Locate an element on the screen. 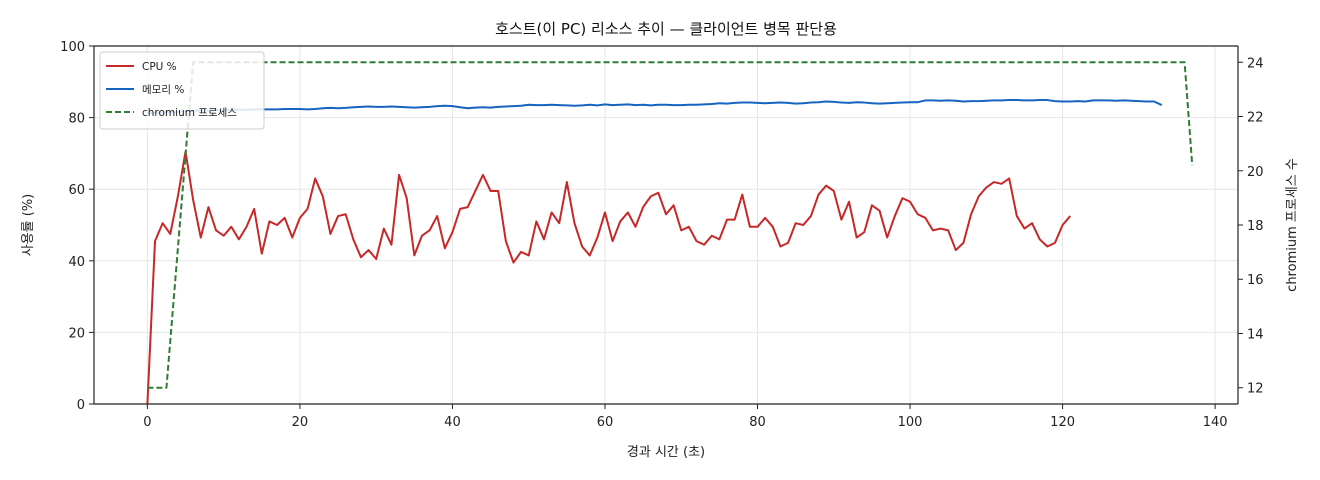 The height and width of the screenshot is (480, 1320). x-tick-label: 40 is located at coordinates (452, 422).